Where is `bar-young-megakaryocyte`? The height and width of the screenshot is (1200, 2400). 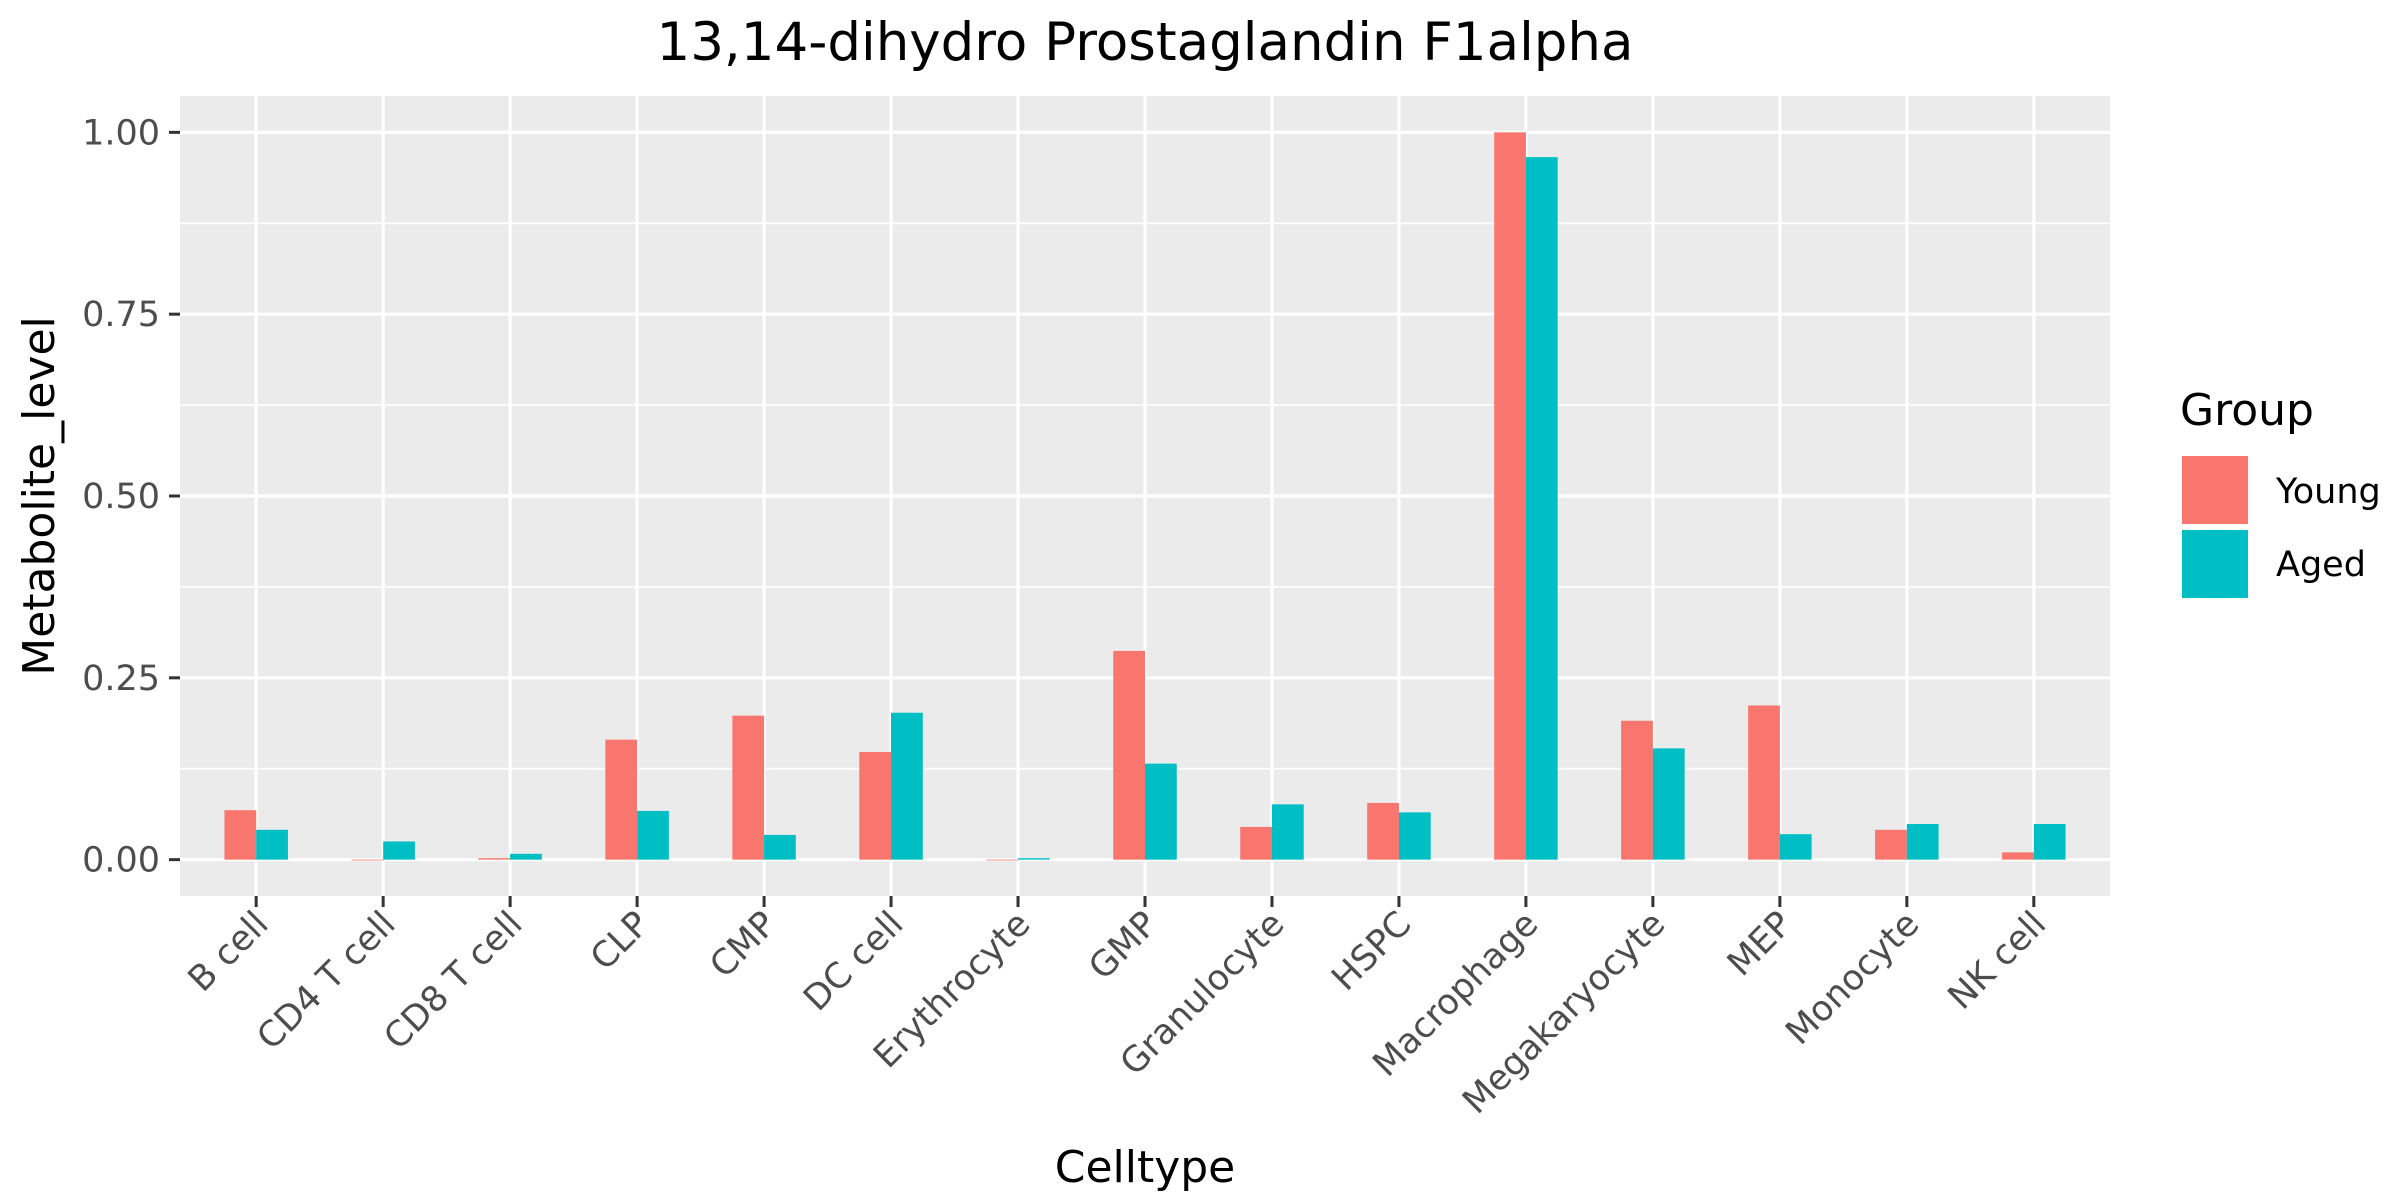 bar-young-megakaryocyte is located at coordinates (1637, 790).